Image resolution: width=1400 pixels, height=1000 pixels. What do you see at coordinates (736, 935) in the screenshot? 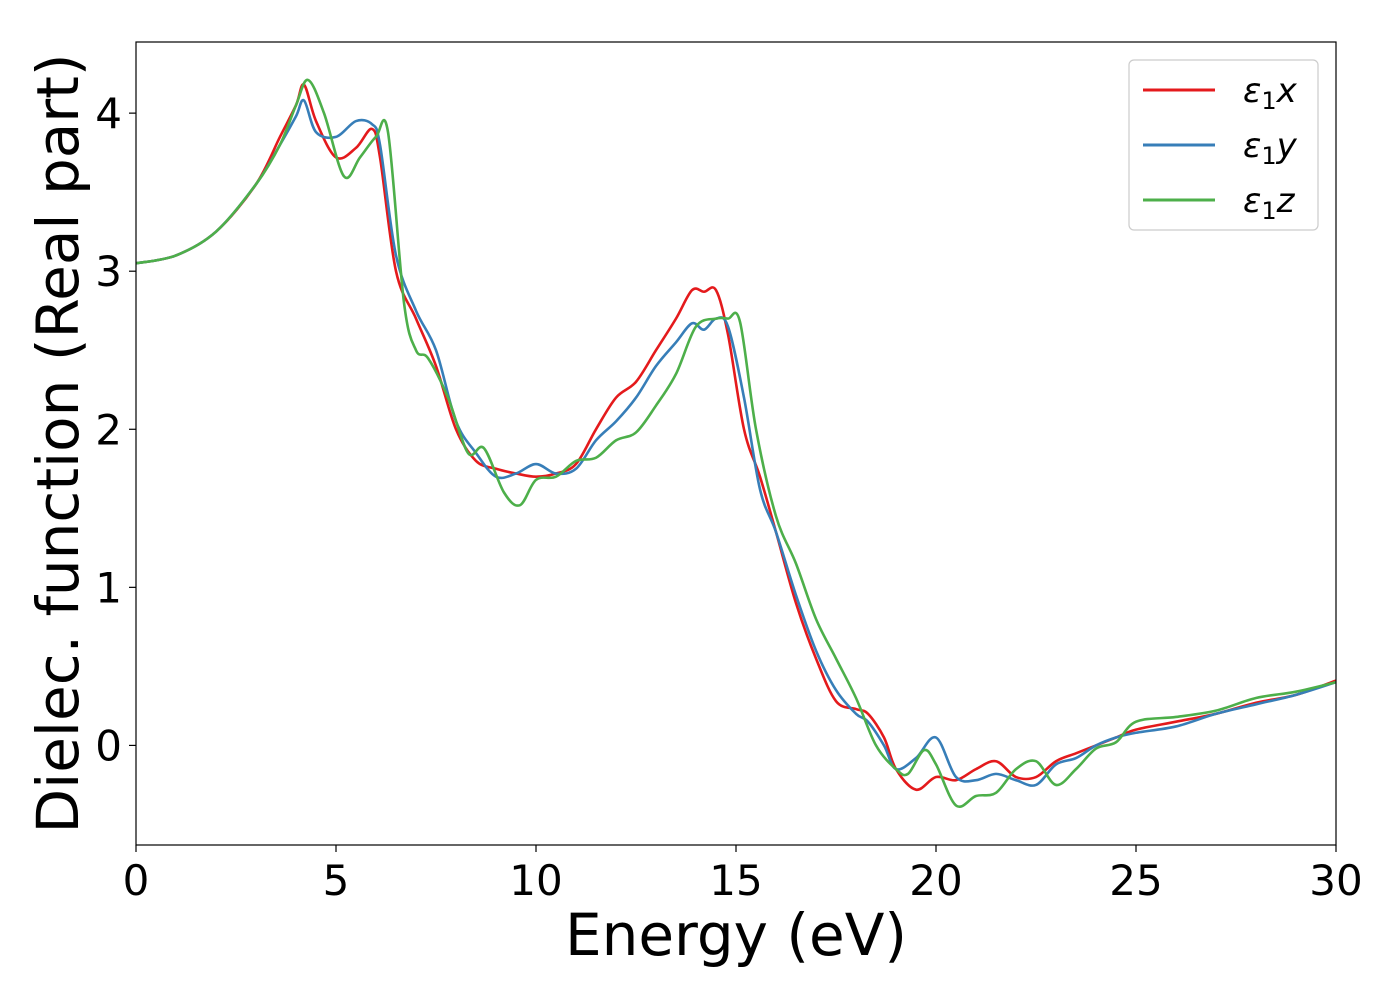
I see `x-axis-title: Energy (eV)` at bounding box center [736, 935].